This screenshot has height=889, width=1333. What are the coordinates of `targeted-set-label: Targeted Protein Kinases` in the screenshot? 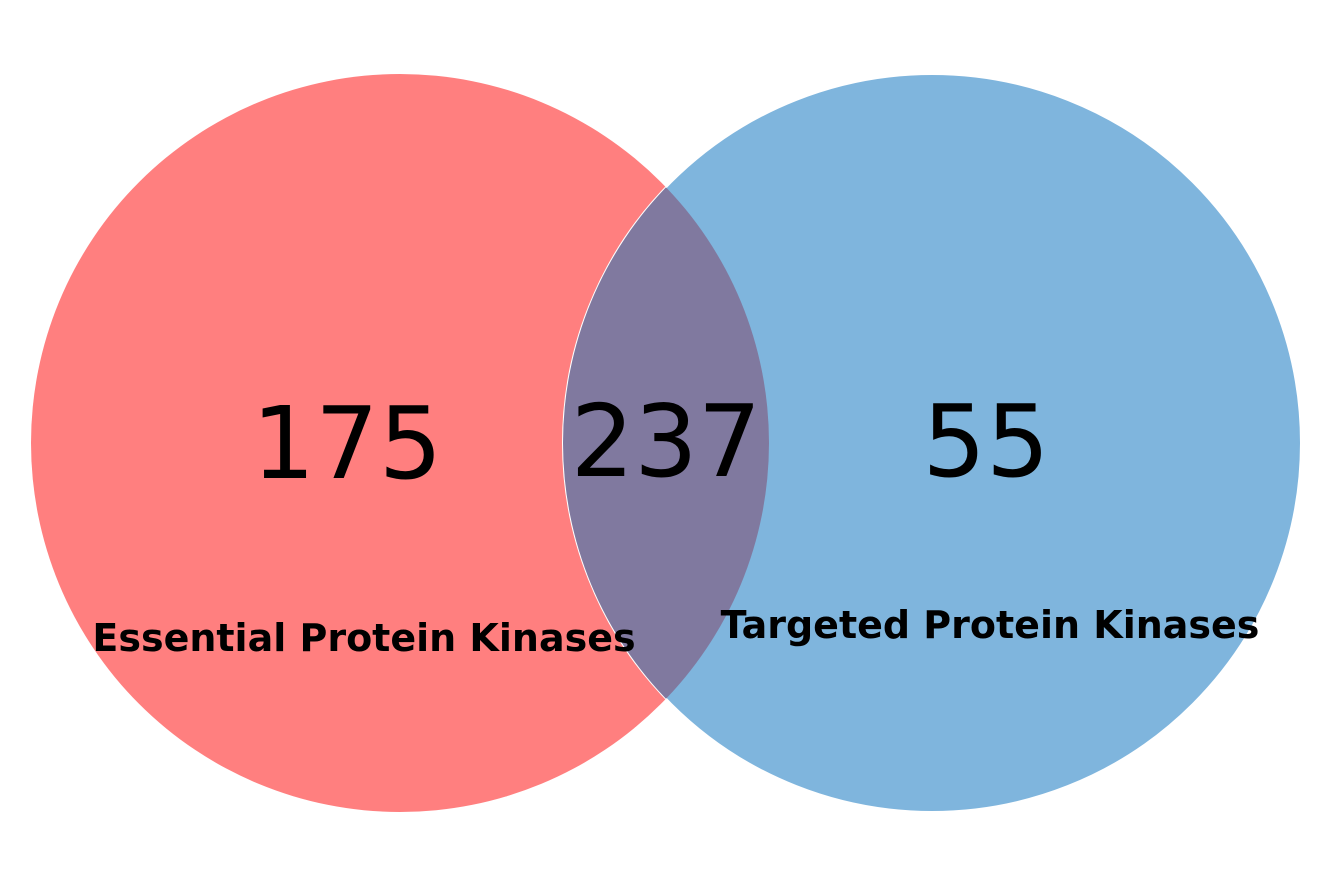 It's located at (990, 625).